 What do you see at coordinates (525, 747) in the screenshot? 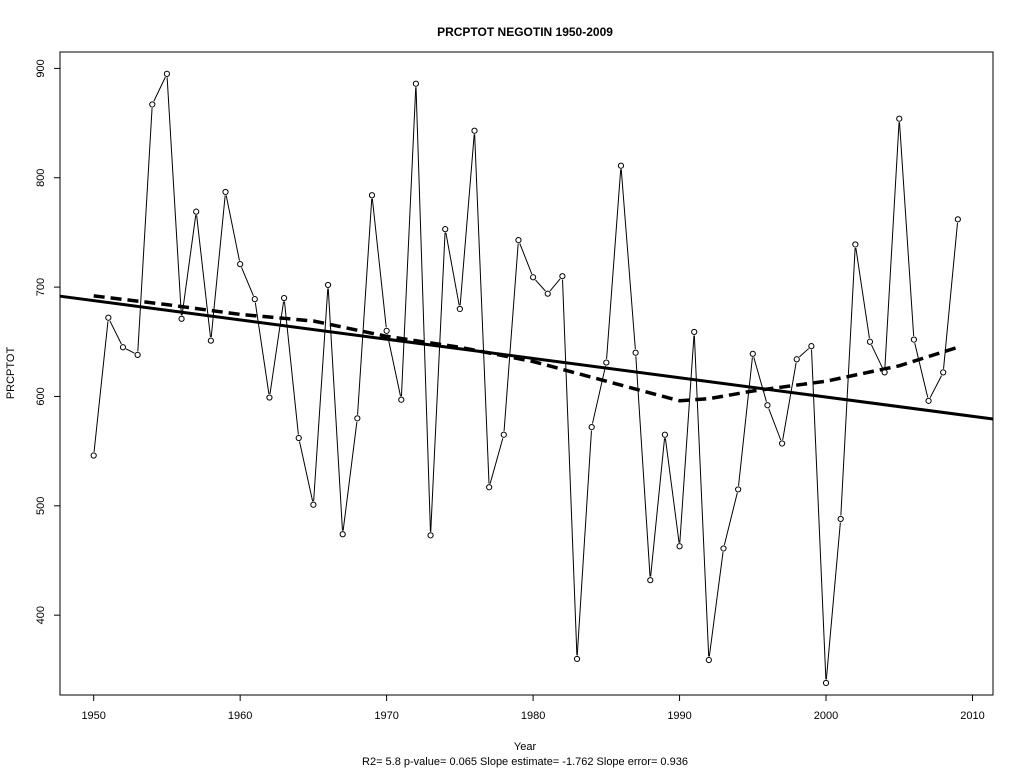
I see `x-axis-label: Year` at bounding box center [525, 747].